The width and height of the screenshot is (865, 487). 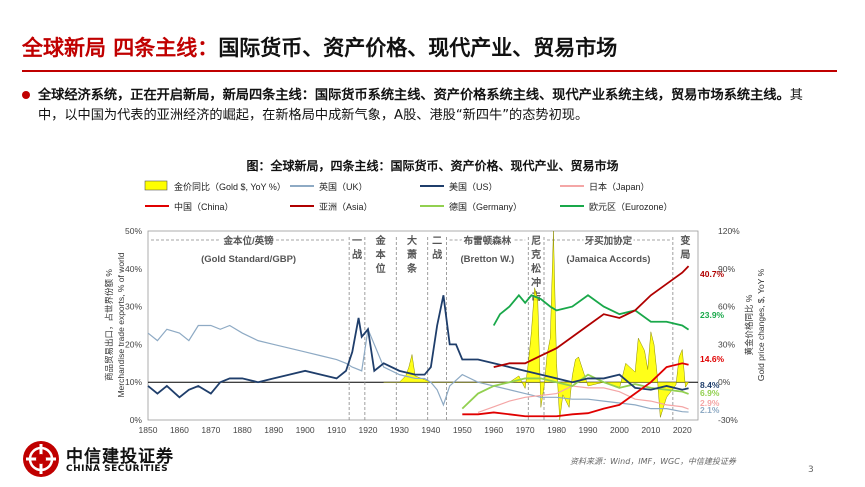 What do you see at coordinates (430, 430) in the screenshot?
I see `x-tick: 1940` at bounding box center [430, 430].